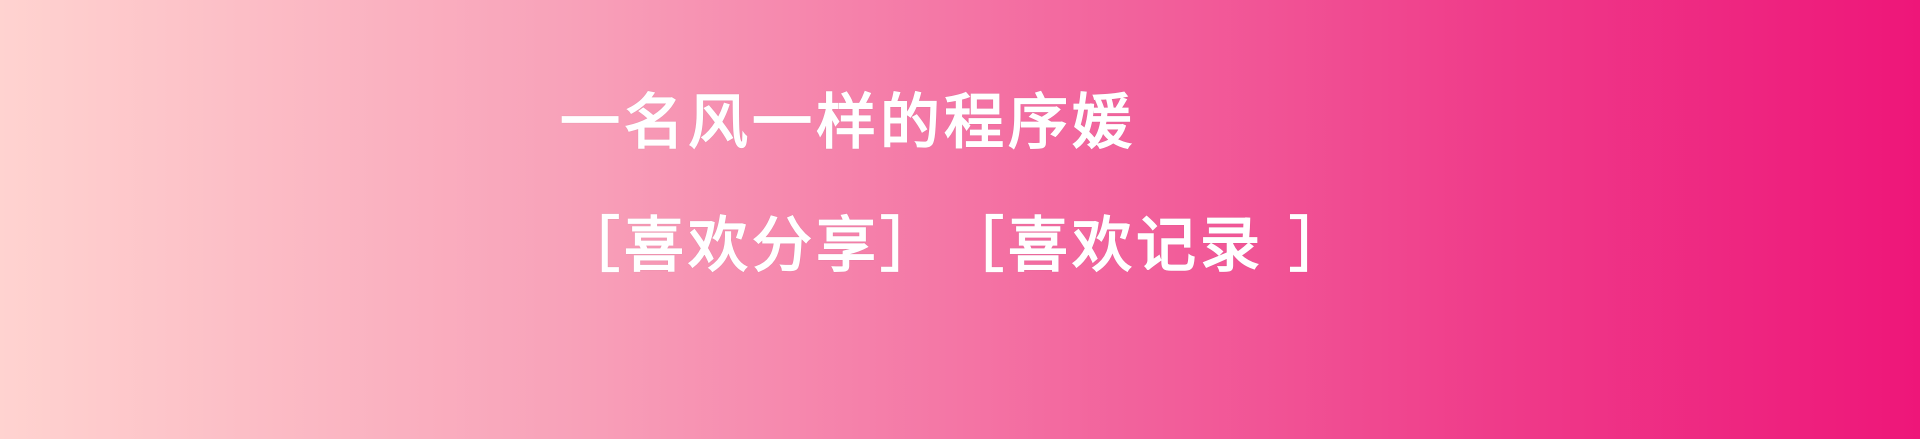 The width and height of the screenshot is (1920, 439). Describe the element at coordinates (848, 123) in the screenshot. I see `banner-headline: 一名风一样的程序媛` at that location.